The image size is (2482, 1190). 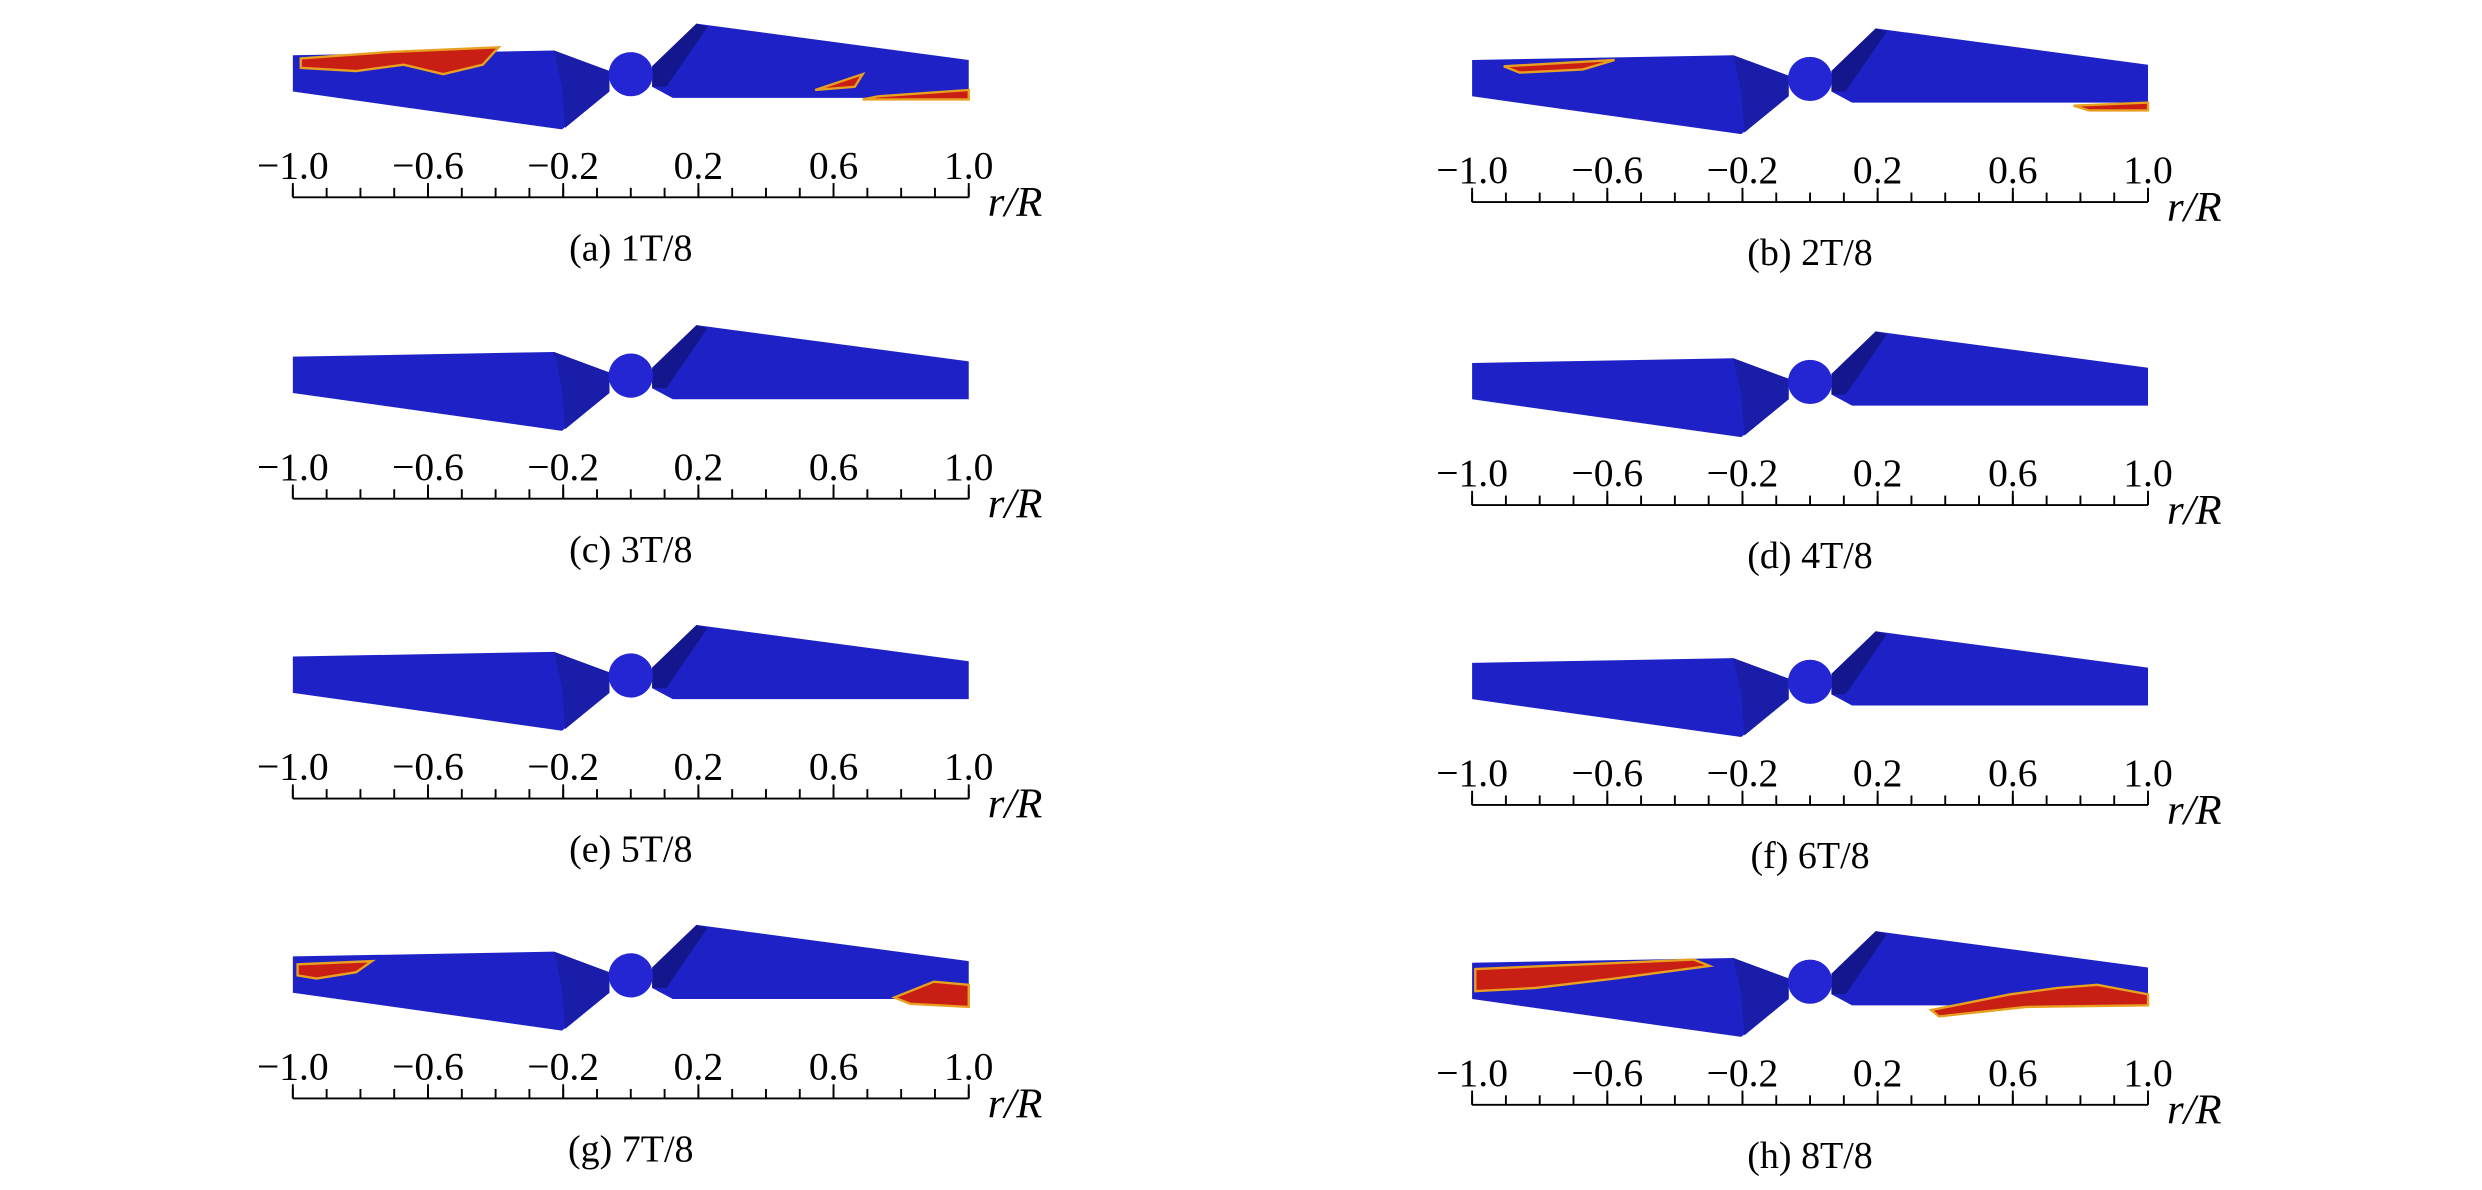 I want to click on caption: (f) 6T/8, so click(x=1809, y=856).